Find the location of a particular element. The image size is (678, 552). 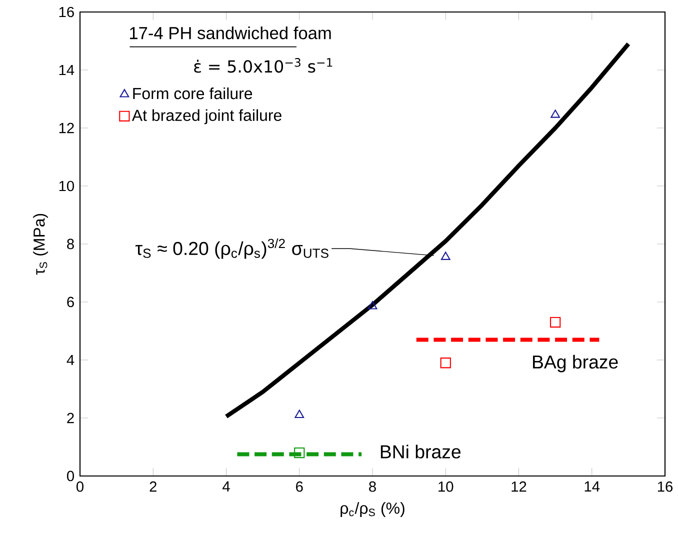

x-tick-label: 8 is located at coordinates (372, 486).